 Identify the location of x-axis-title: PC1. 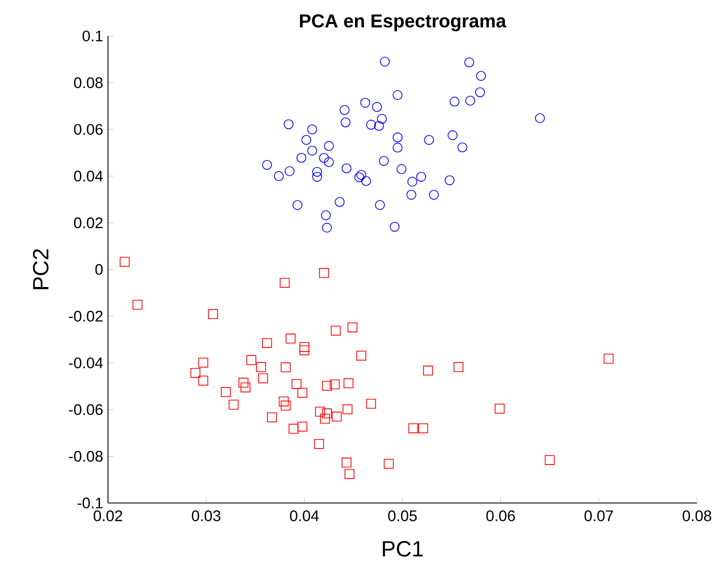
(402, 549).